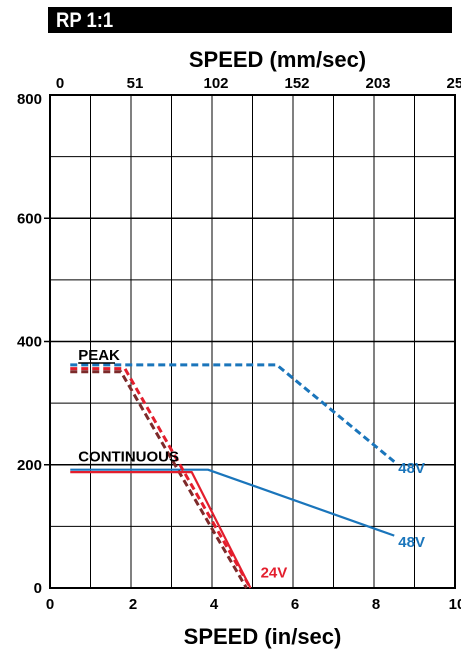 The width and height of the screenshot is (461, 654). Describe the element at coordinates (250, 20) in the screenshot. I see `header-bar` at that location.